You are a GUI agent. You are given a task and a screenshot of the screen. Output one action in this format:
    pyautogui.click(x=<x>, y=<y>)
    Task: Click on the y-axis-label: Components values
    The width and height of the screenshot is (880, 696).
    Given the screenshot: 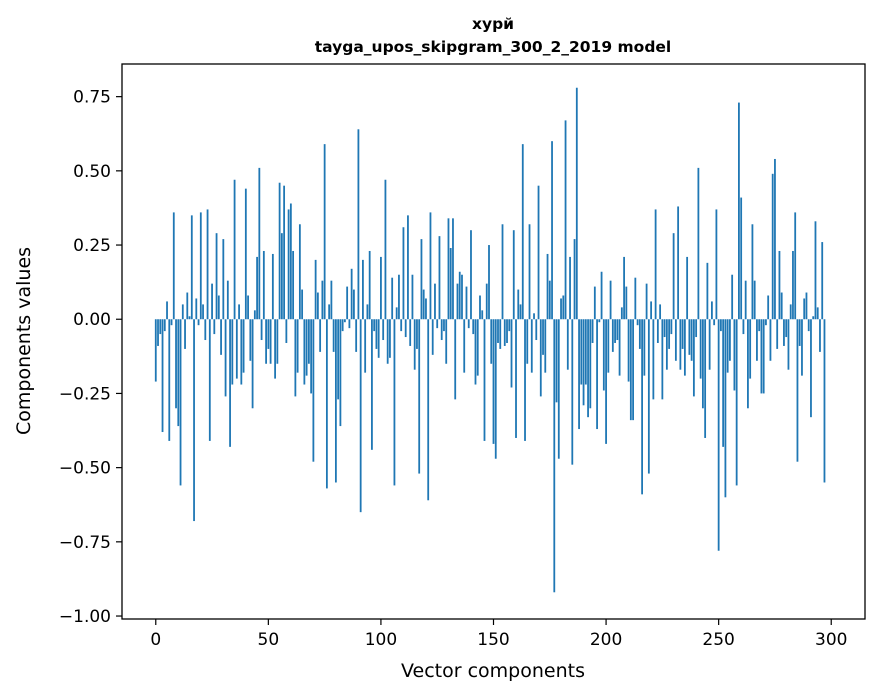 What is the action you would take?
    pyautogui.click(x=24, y=341)
    